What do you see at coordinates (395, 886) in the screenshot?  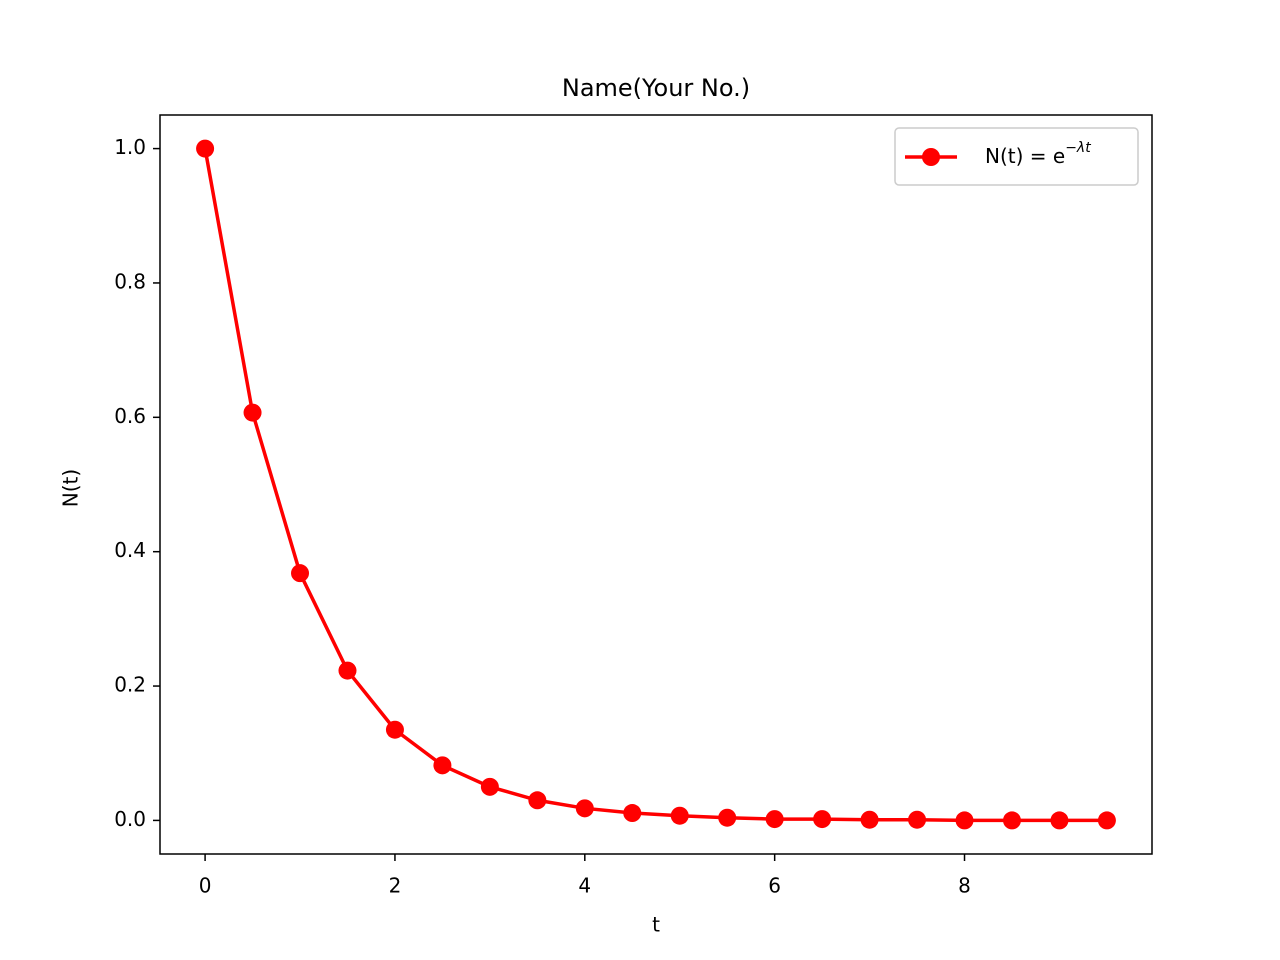 I see `x-tick-label: 2` at bounding box center [395, 886].